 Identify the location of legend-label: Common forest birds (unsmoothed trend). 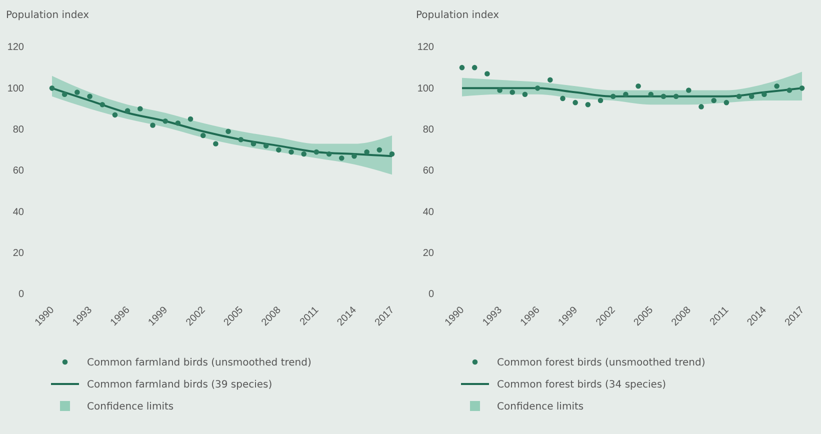
(601, 363).